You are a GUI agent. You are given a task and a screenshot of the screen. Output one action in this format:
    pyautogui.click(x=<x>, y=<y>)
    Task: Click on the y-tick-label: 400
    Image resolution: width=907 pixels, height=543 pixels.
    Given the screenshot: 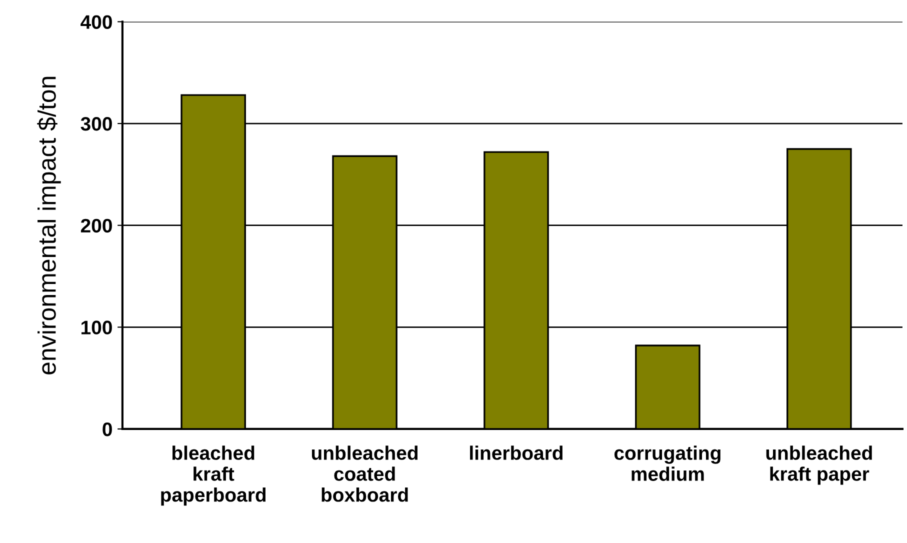 What is the action you would take?
    pyautogui.click(x=96, y=22)
    